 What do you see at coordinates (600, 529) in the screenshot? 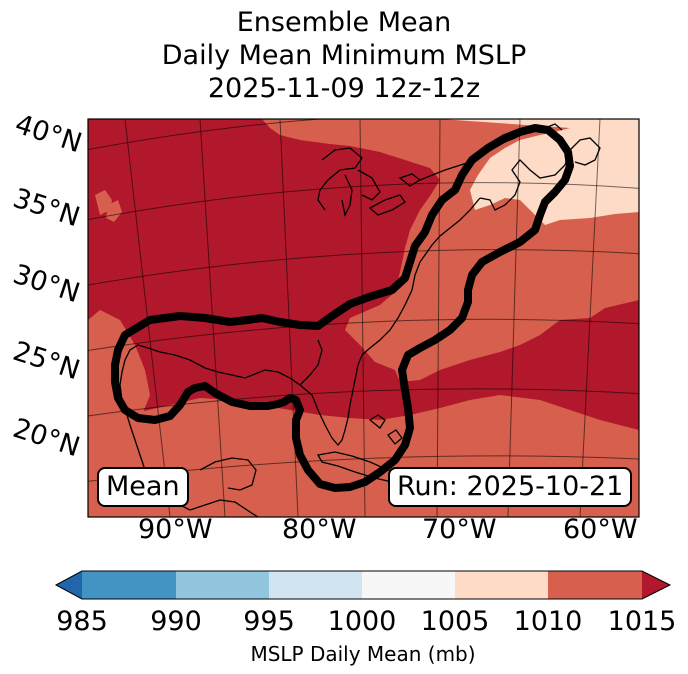
I see `lon-label-60w: 60°W` at bounding box center [600, 529].